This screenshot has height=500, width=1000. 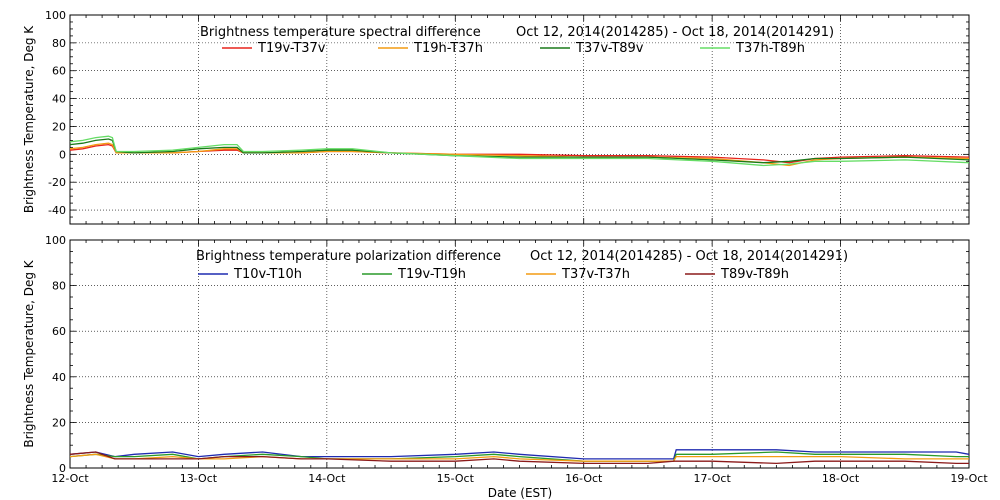 What do you see at coordinates (291, 48) in the screenshot?
I see `legend-label: T19v-T37v` at bounding box center [291, 48].